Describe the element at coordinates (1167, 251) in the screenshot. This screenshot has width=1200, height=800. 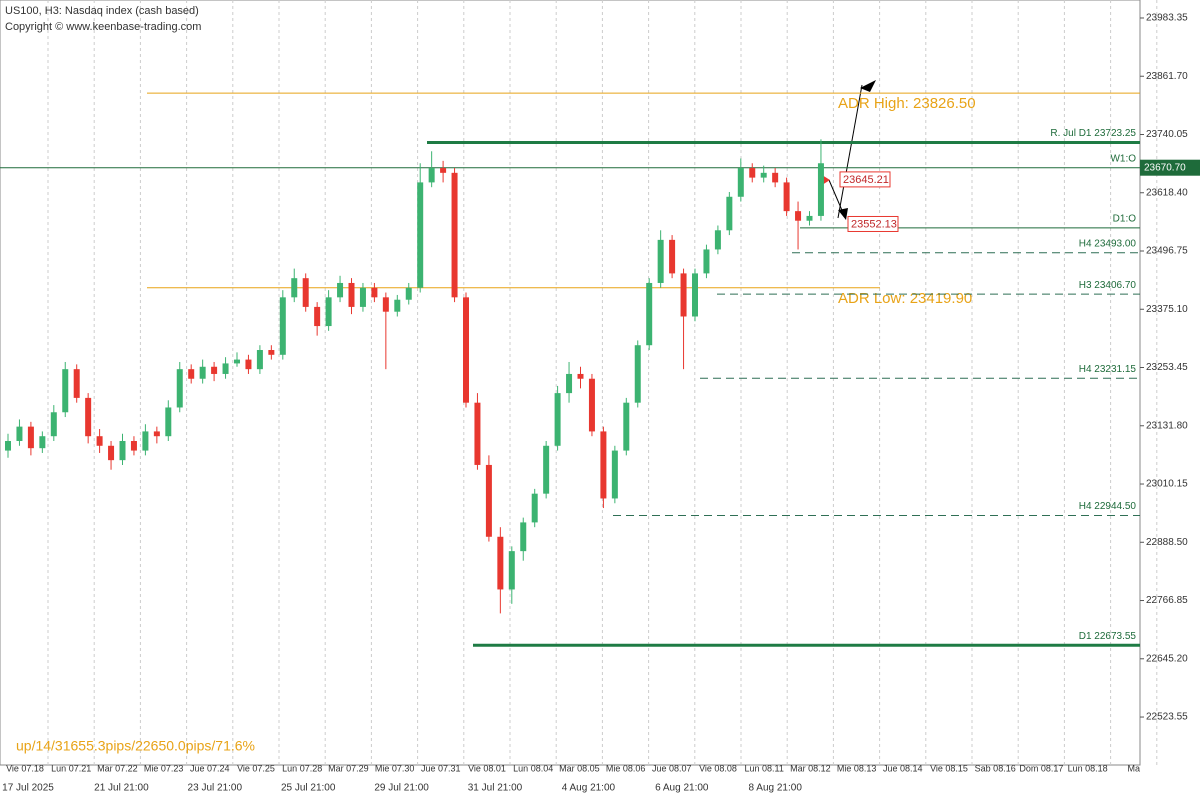
I see `y-tick-label: 23496.75` at that location.